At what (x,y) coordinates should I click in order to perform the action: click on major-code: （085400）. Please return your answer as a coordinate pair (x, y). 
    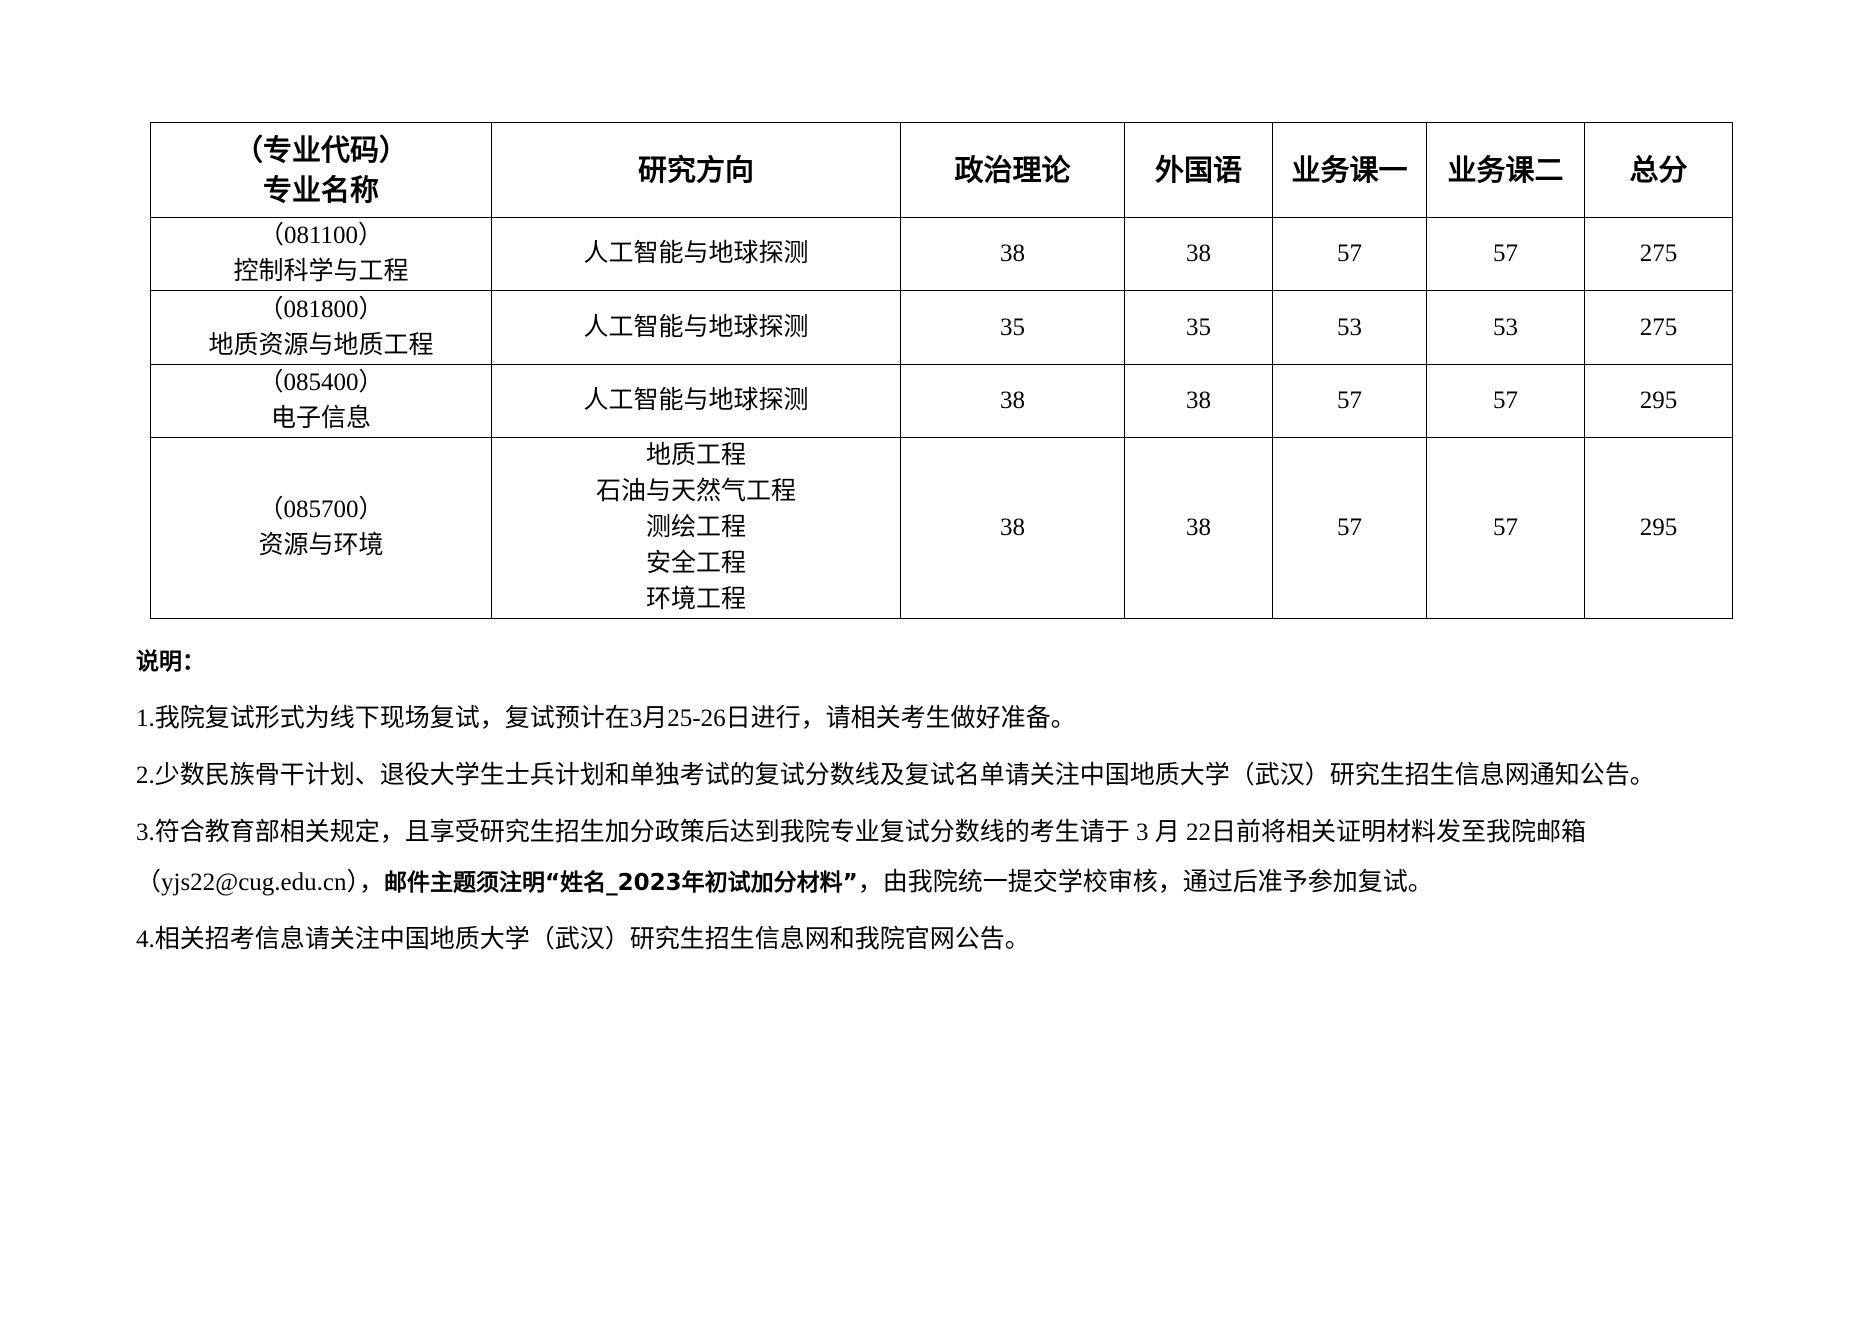
    Looking at the image, I should click on (321, 382).